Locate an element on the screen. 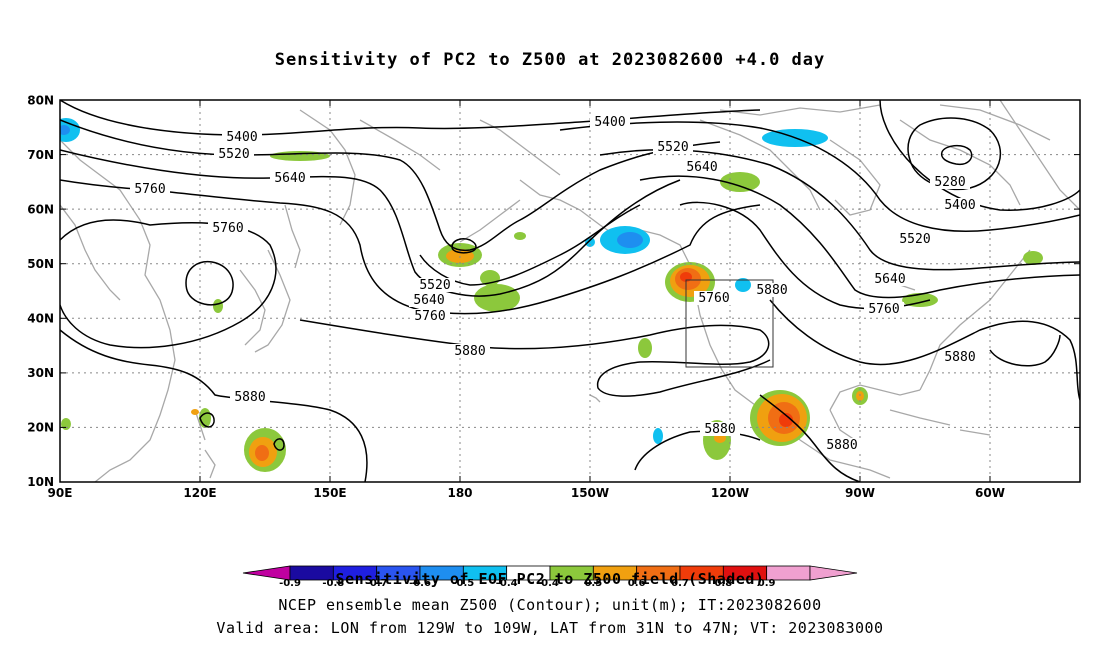 The image size is (1100, 650). x-tick-label: 90W is located at coordinates (860, 493).